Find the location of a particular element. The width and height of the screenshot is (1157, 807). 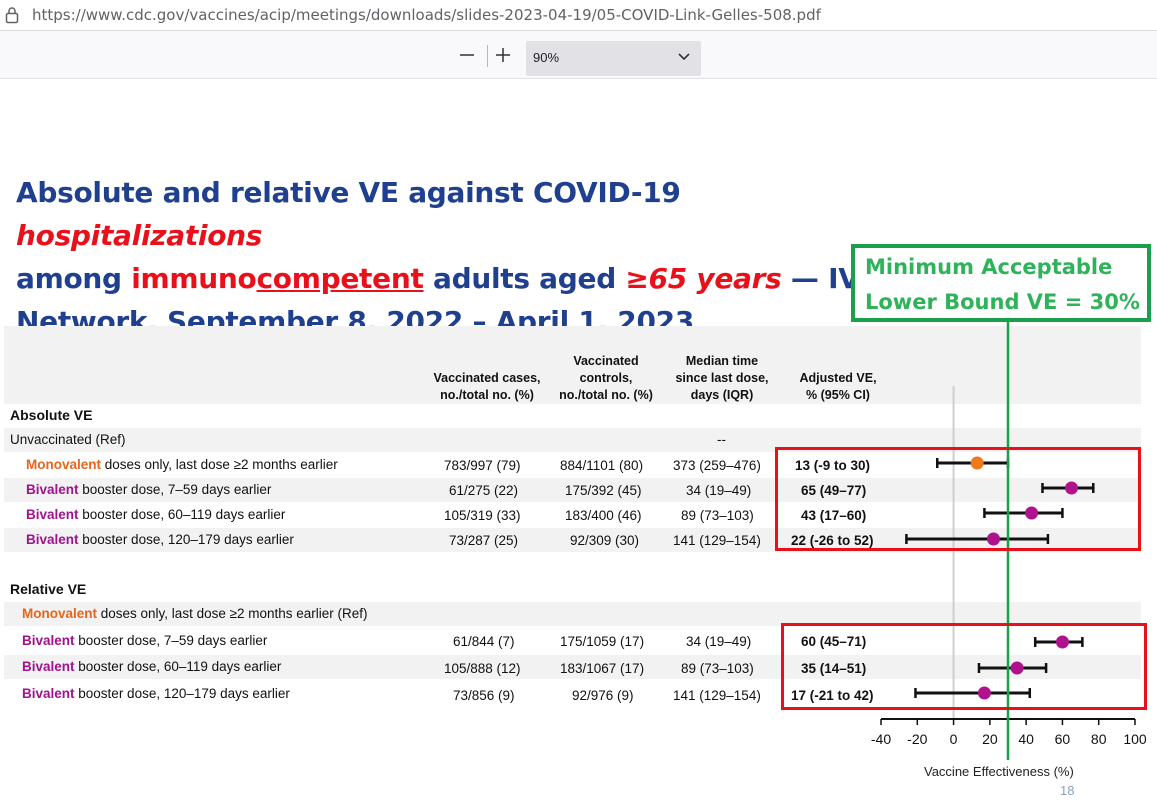

cell-ve: 35 (14–51) is located at coordinates (834, 668).